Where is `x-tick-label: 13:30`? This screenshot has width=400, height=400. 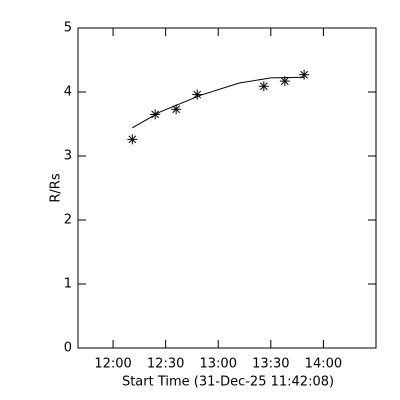 x-tick-label: 13:30 is located at coordinates (270, 364).